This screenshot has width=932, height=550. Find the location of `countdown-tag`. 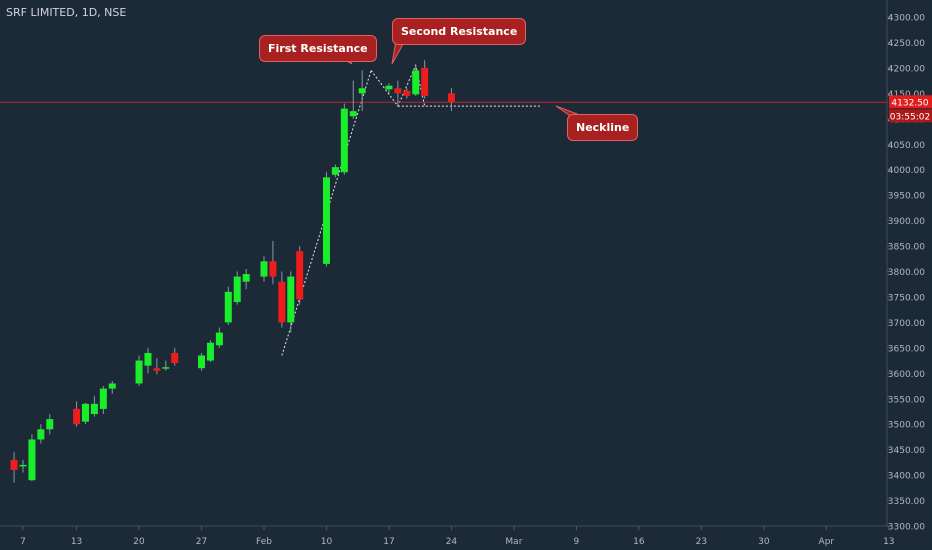

countdown-tag is located at coordinates (910, 116).